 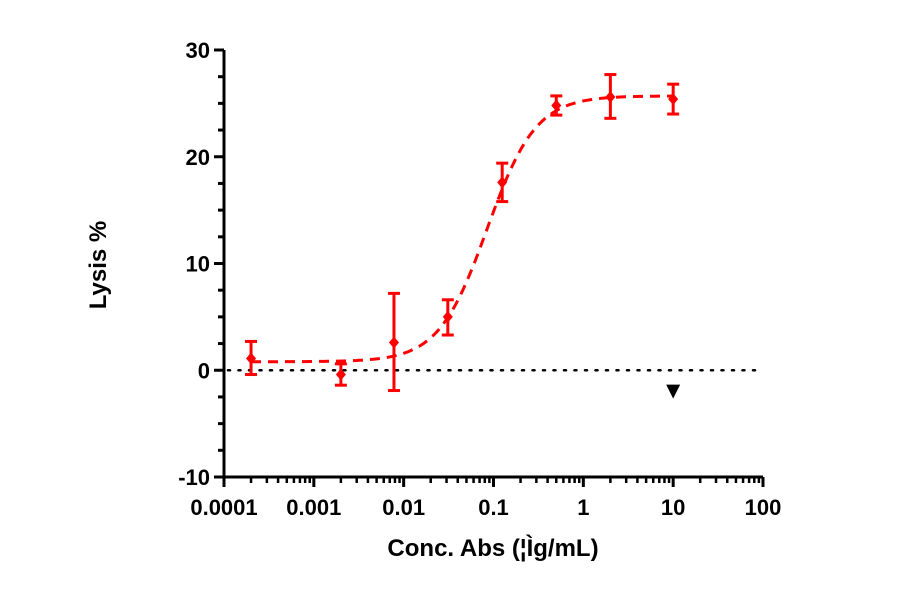 What do you see at coordinates (673, 507) in the screenshot?
I see `x-tick-label: 10` at bounding box center [673, 507].